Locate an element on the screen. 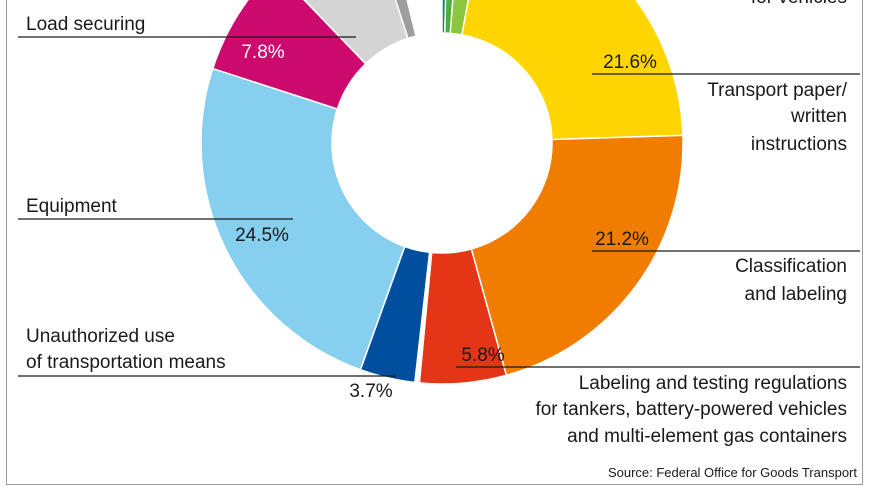 Image resolution: width=870 pixels, height=490 pixels. donut-slice-transport-paper is located at coordinates (572, 70).